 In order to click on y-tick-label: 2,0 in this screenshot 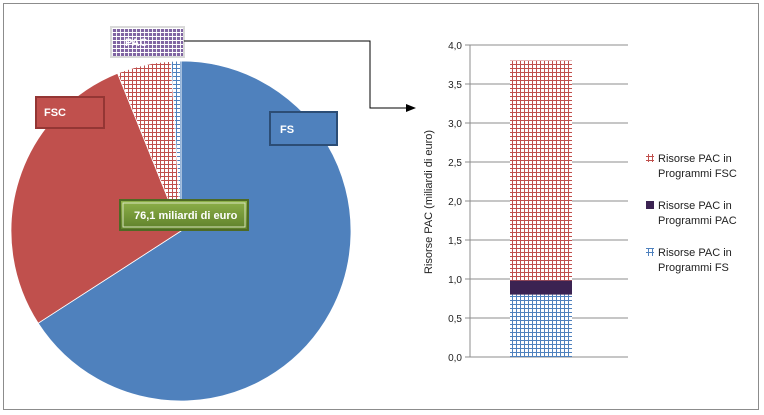, I will do `click(455, 202)`.